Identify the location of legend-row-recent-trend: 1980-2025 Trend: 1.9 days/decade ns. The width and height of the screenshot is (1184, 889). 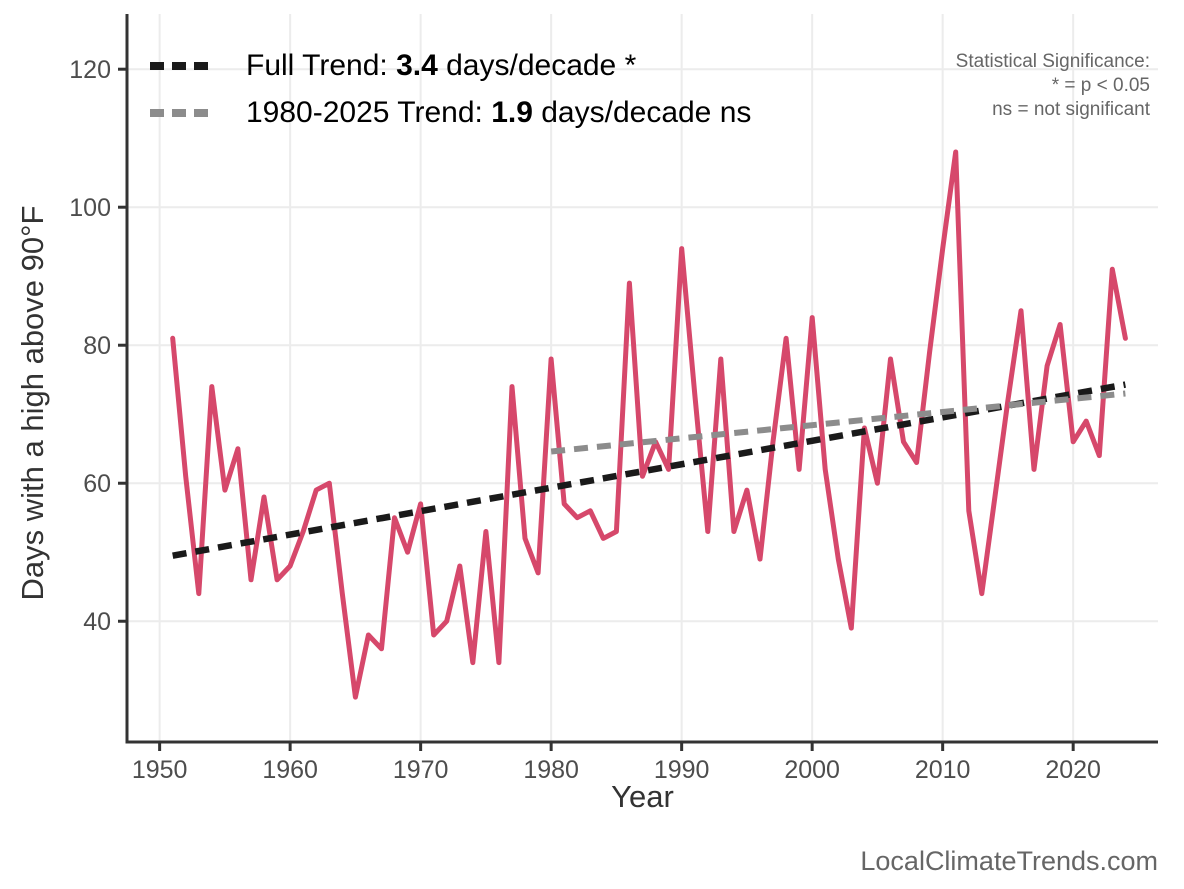
(450, 113).